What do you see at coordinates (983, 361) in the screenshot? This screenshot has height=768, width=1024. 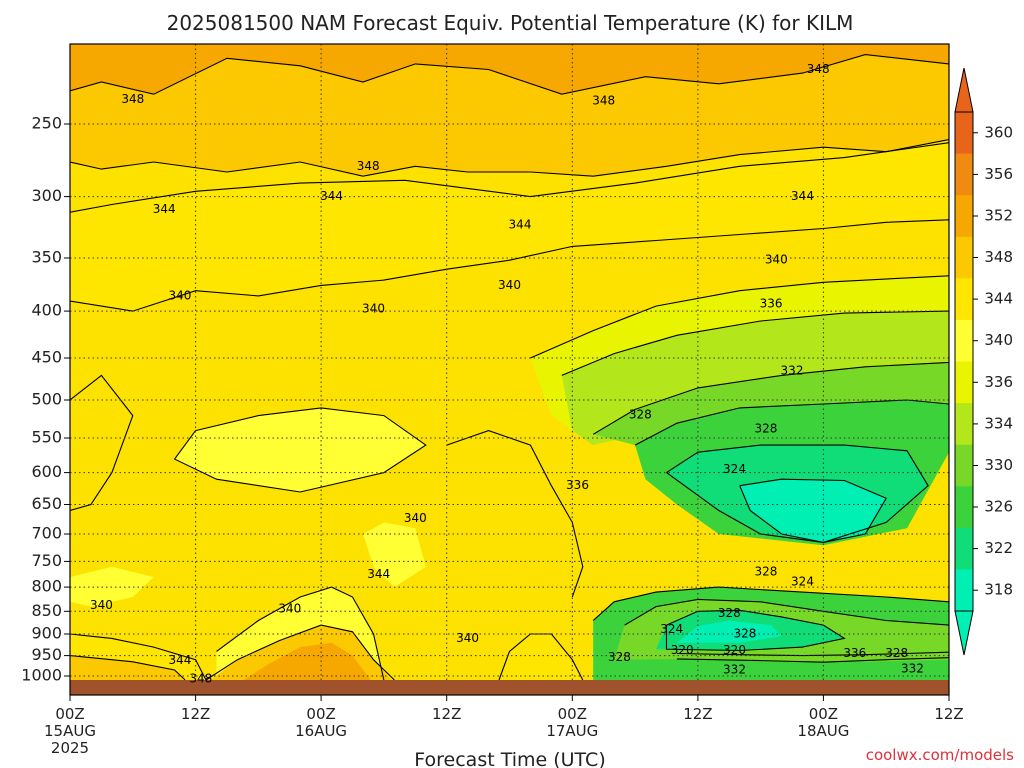 I see `colorbar: 360 356 352 348 344 340 336 334 330 326 322 318` at bounding box center [983, 361].